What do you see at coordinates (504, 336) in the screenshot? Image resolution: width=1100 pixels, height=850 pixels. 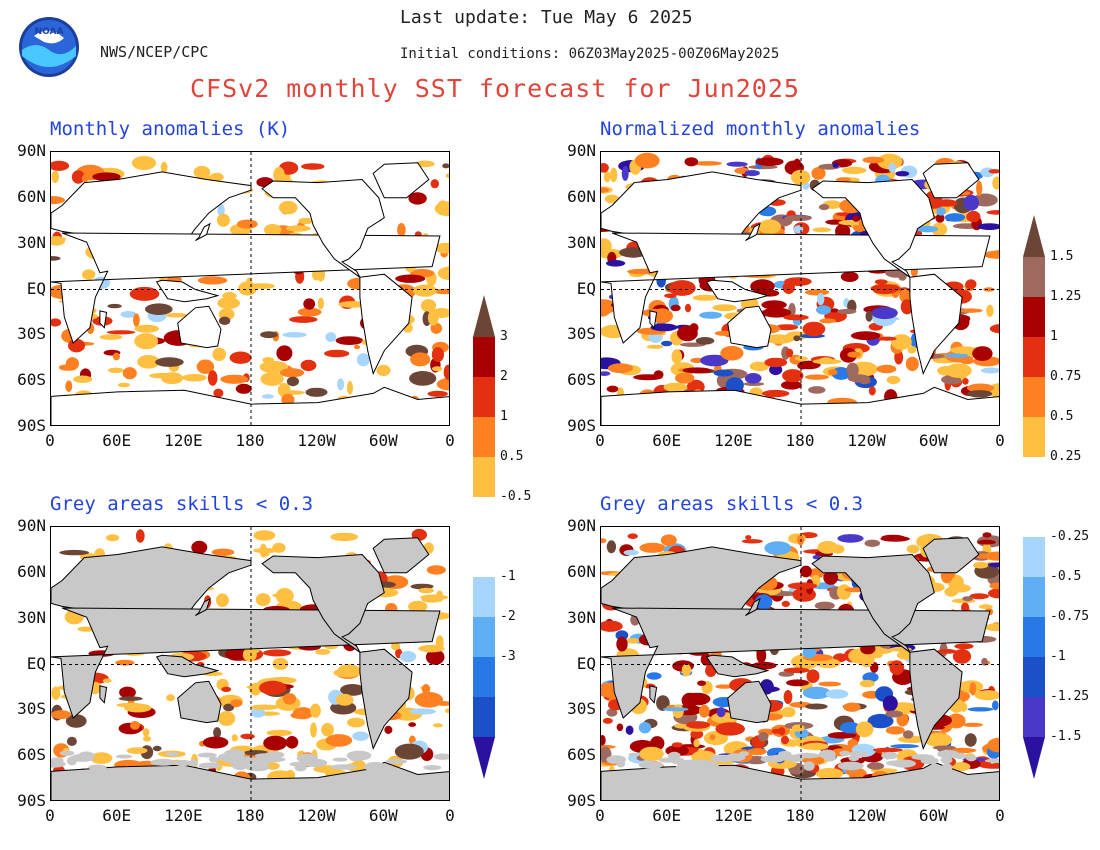 I see `colorbar-label: 3` at bounding box center [504, 336].